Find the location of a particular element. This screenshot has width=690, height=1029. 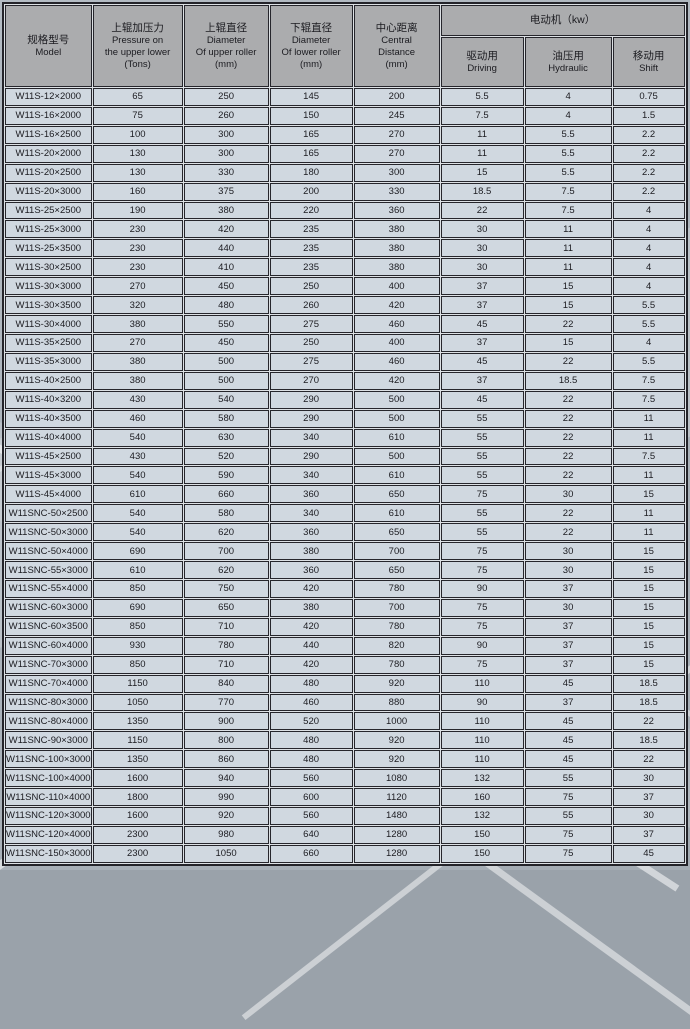

table-row: W11SNC-50×3000 540 620 360 650 55 22 11 is located at coordinates (345, 532).